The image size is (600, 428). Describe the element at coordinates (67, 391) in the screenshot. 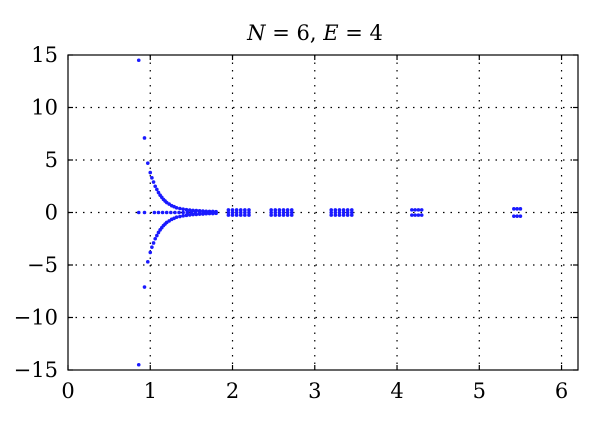

I see `x-tick-label: 0` at that location.